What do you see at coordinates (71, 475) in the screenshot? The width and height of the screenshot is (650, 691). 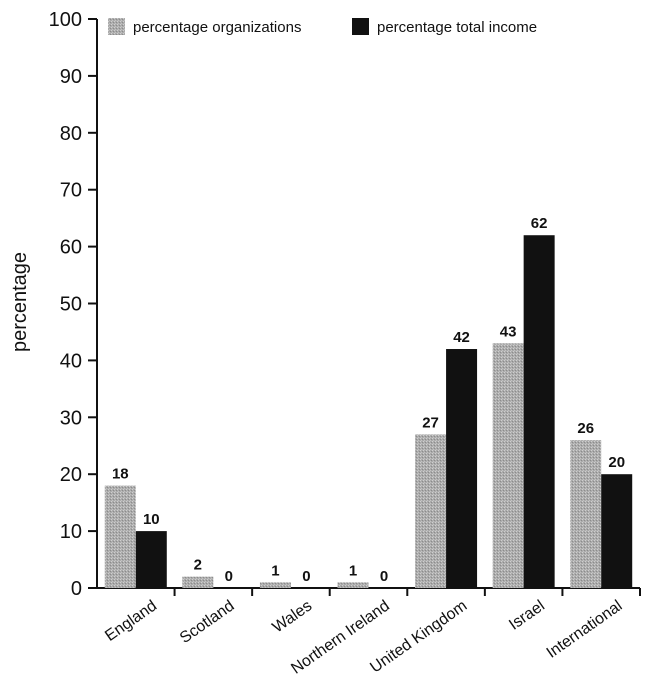 I see `y-tick-label: 20` at bounding box center [71, 475].